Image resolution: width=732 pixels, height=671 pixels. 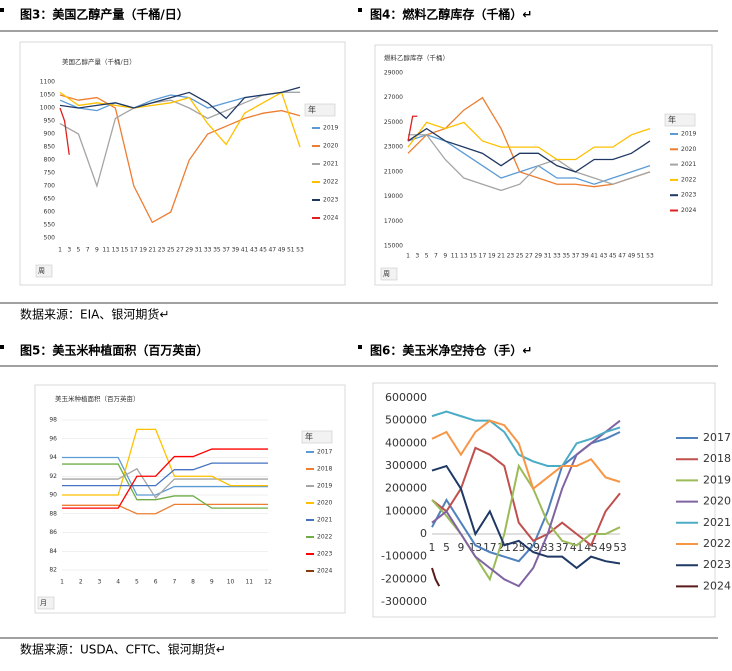 I want to click on field-button-label: 月, so click(x=43, y=603).